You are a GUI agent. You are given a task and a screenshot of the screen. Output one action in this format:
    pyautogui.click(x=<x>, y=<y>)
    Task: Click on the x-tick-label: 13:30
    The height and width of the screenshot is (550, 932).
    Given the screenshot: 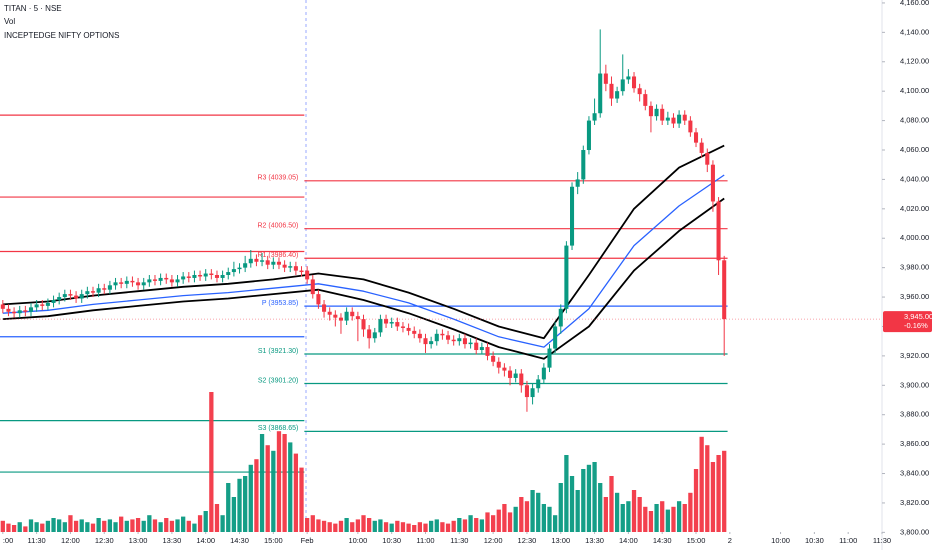 What is the action you would take?
    pyautogui.click(x=594, y=540)
    